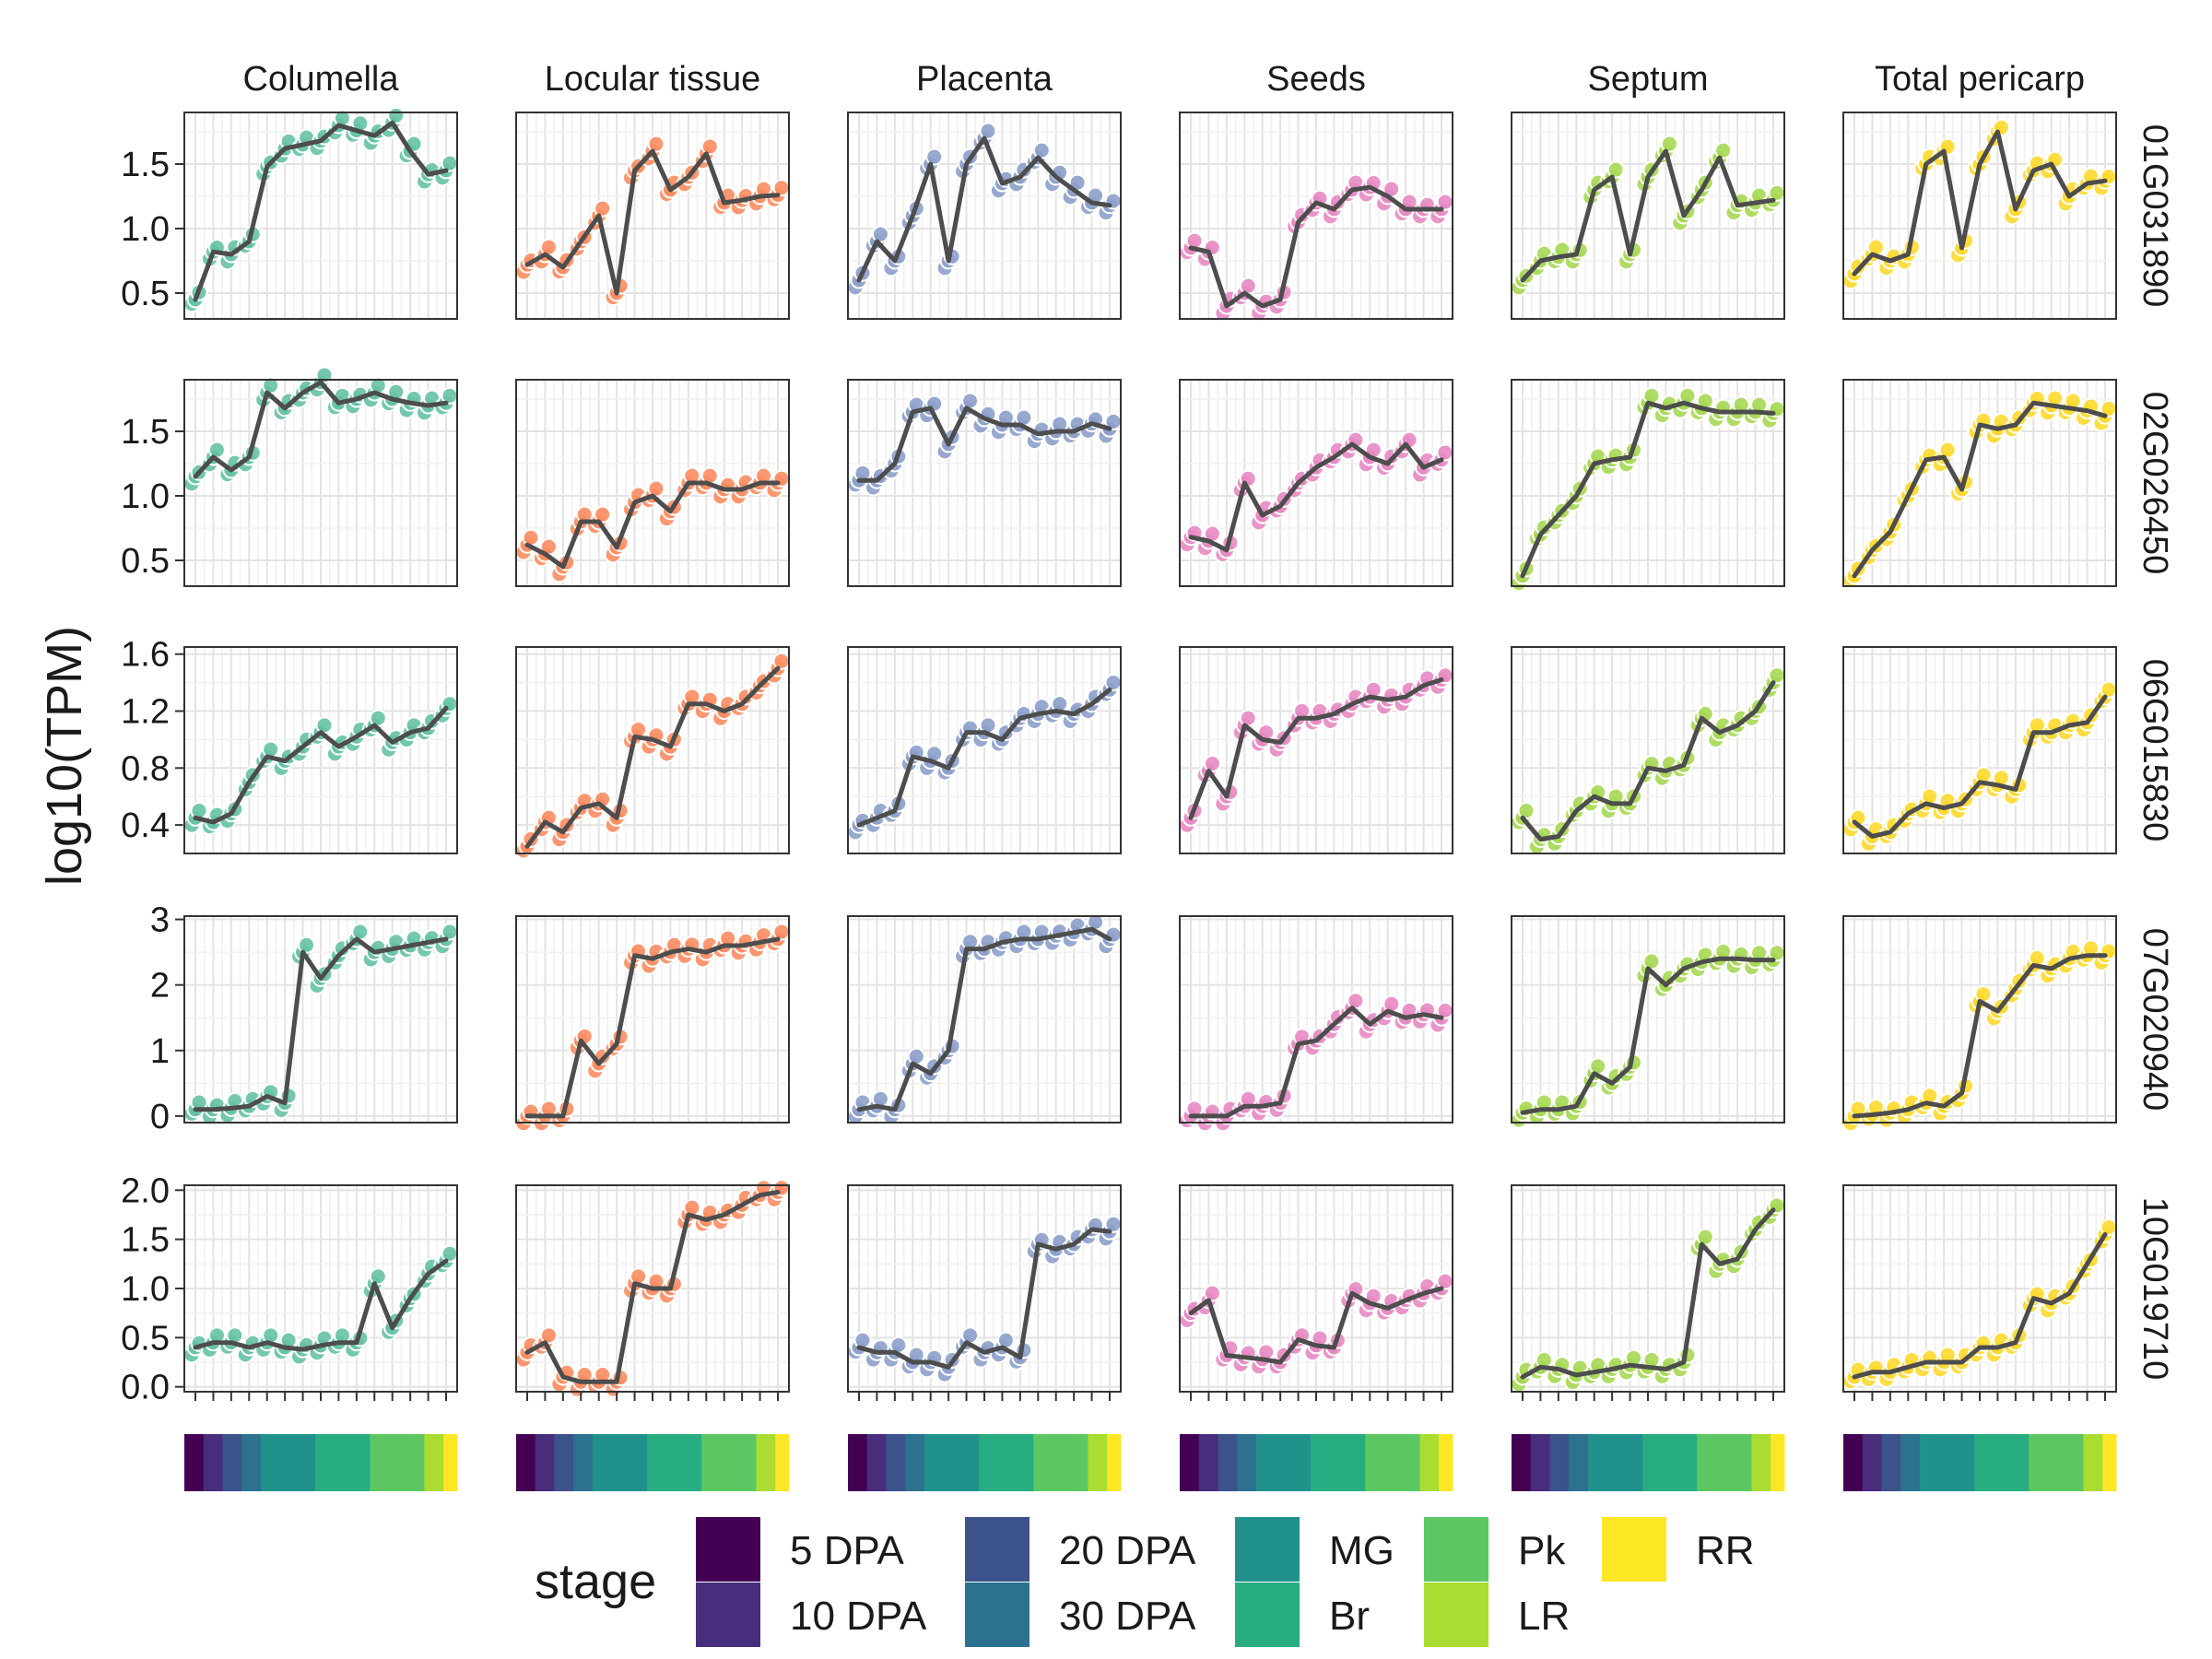  I want to click on legend-label: 20 DPA, so click(1127, 1550).